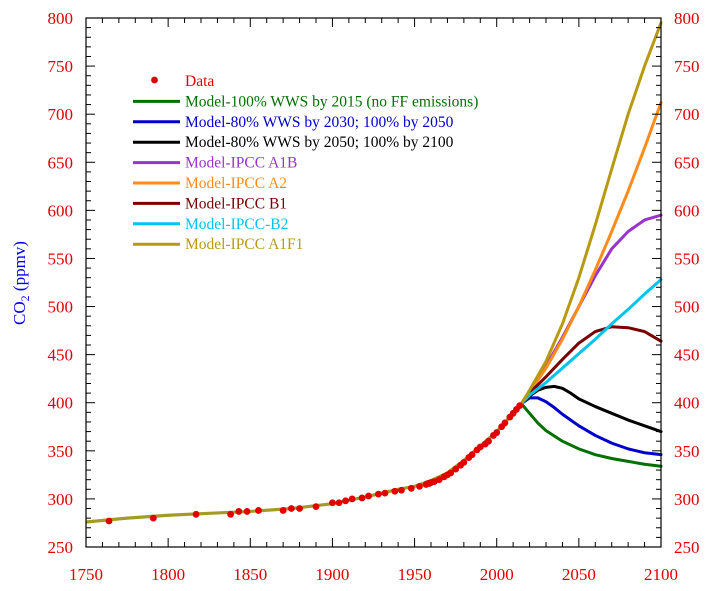 The image size is (720, 591). Describe the element at coordinates (332, 574) in the screenshot. I see `x-tick-label: 1900` at that location.